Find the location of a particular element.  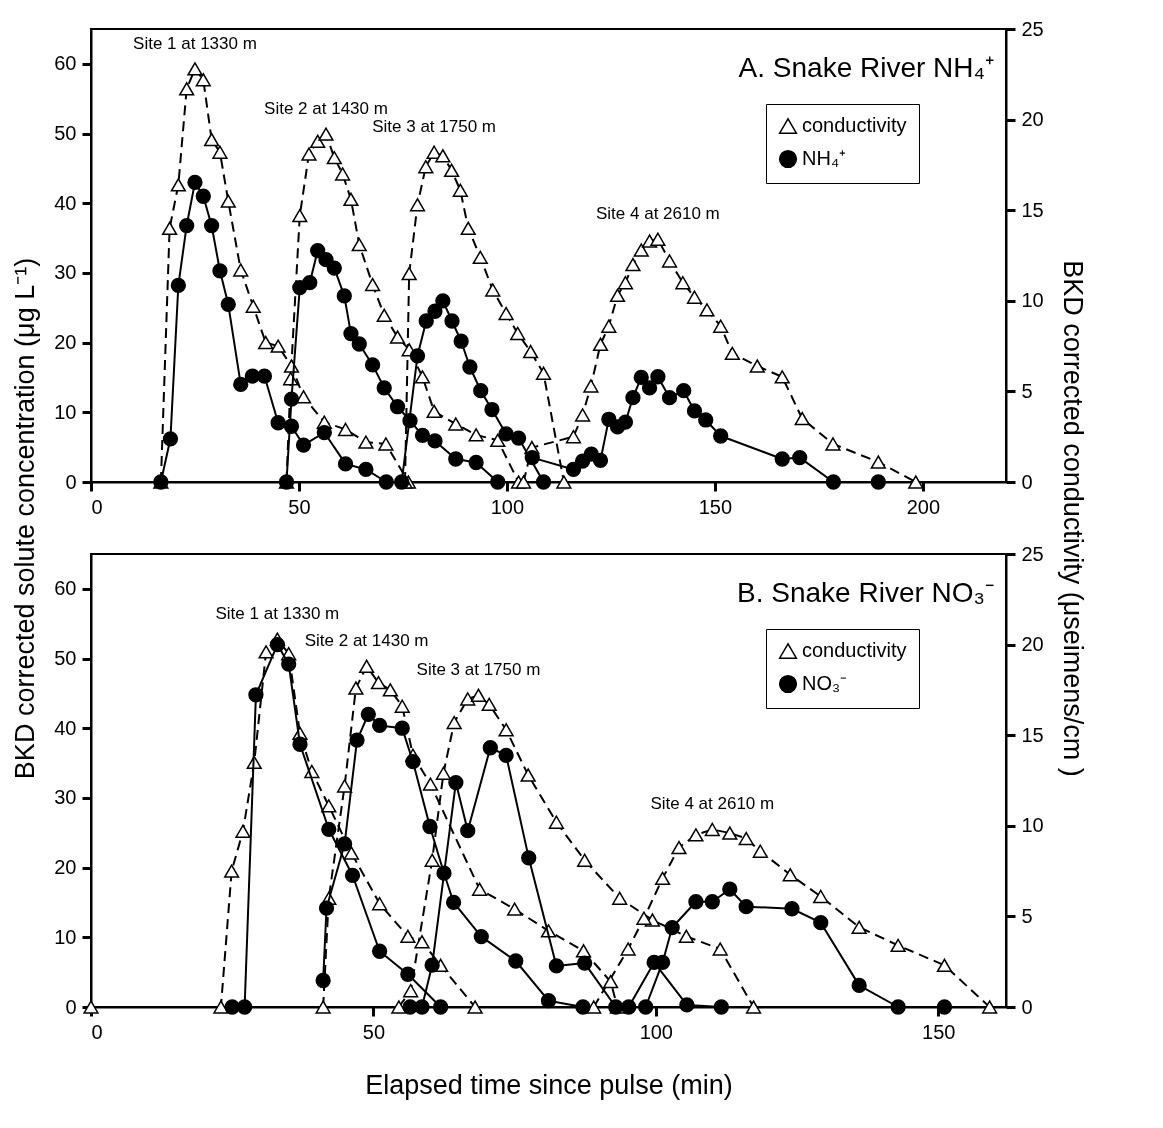

legend-label: NH₄⁺ is located at coordinates (824, 158).